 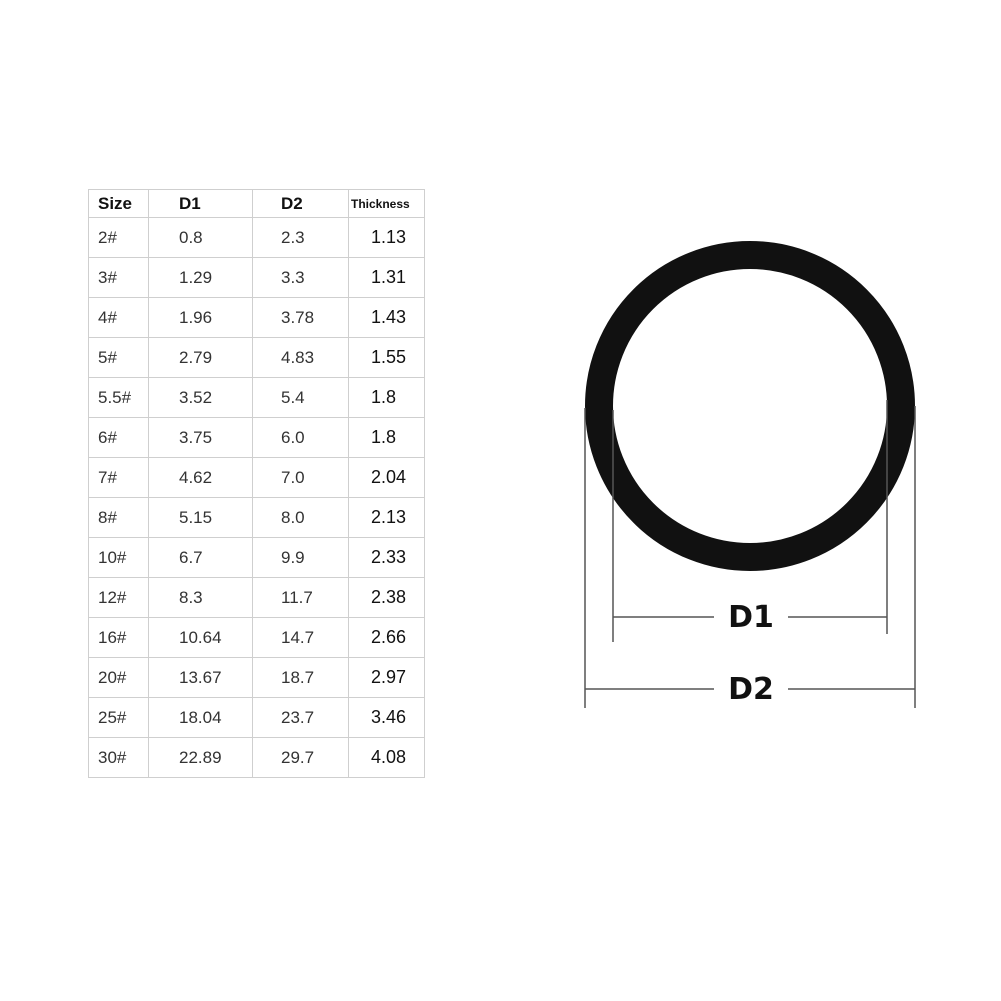 What do you see at coordinates (300, 357) in the screenshot?
I see `cell-d2: 4.83` at bounding box center [300, 357].